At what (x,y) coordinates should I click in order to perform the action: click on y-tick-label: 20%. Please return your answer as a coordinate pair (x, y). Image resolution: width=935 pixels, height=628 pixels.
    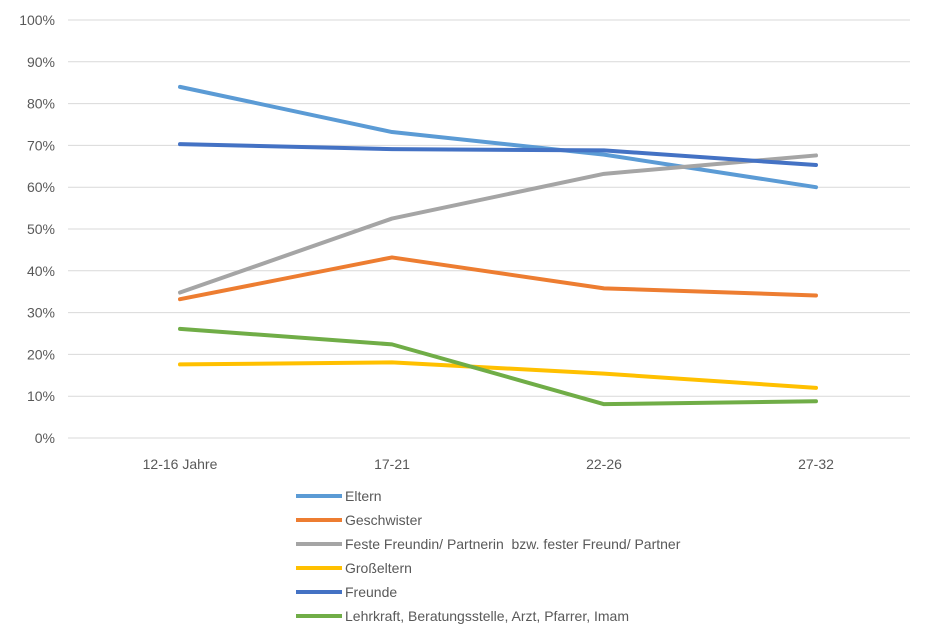
    Looking at the image, I should click on (41, 354).